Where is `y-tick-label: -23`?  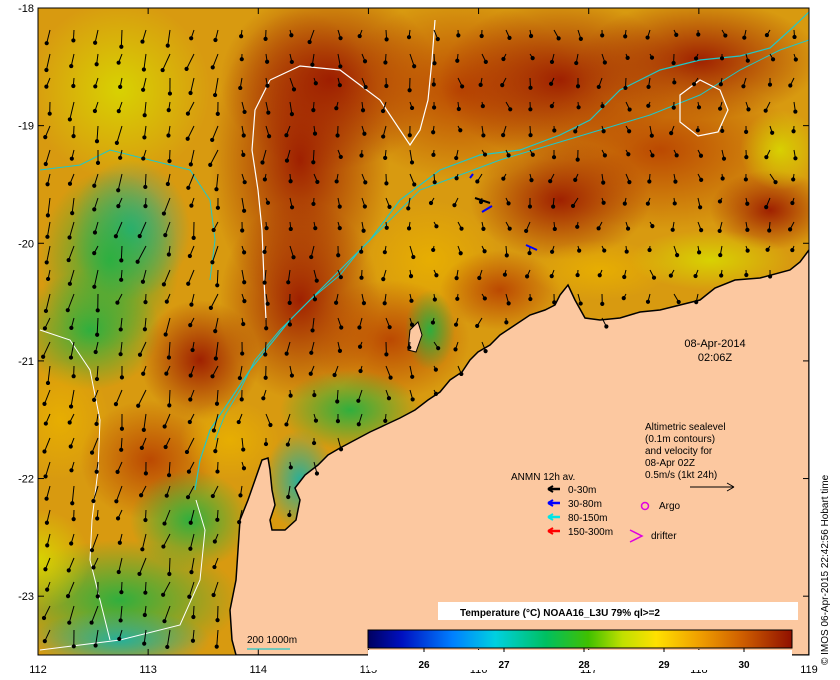
y-tick-label: -23 is located at coordinates (26, 597).